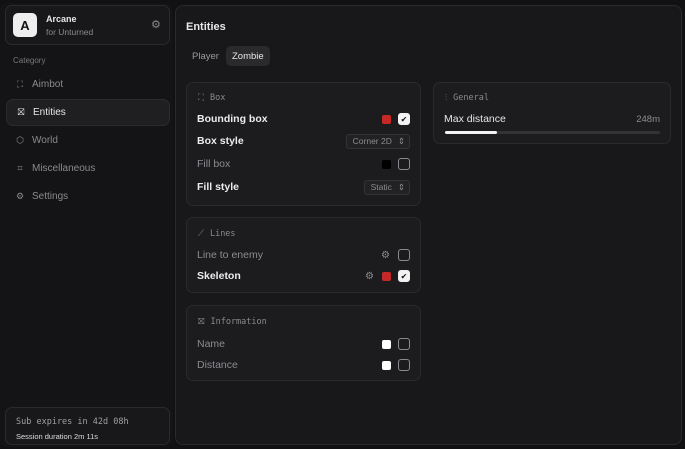 This screenshot has width=685, height=449. I want to click on lines-card: ⟋ Lines Line to enemy ⚙ Skeleton ⚙ ✔, so click(303, 255).